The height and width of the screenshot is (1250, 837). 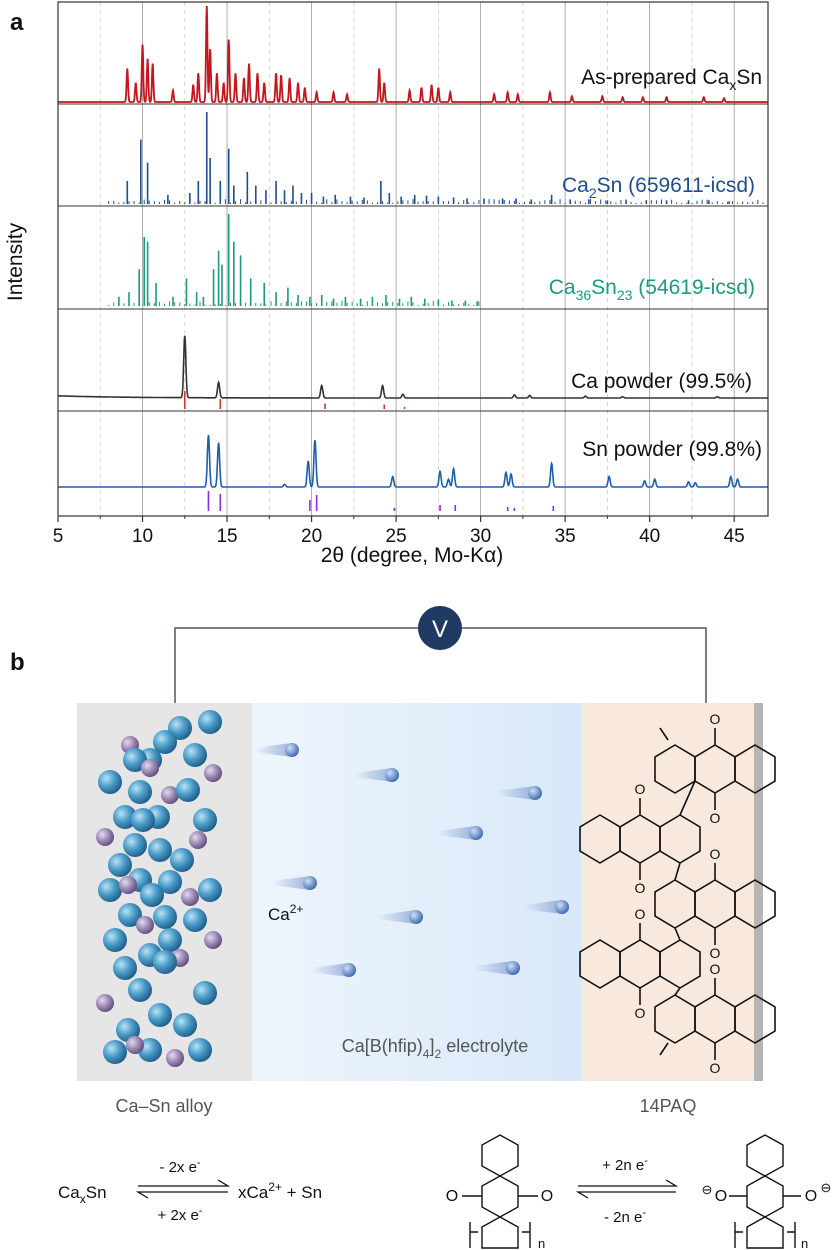 What do you see at coordinates (715, 1068) in the screenshot?
I see `oxygen-10: O` at bounding box center [715, 1068].